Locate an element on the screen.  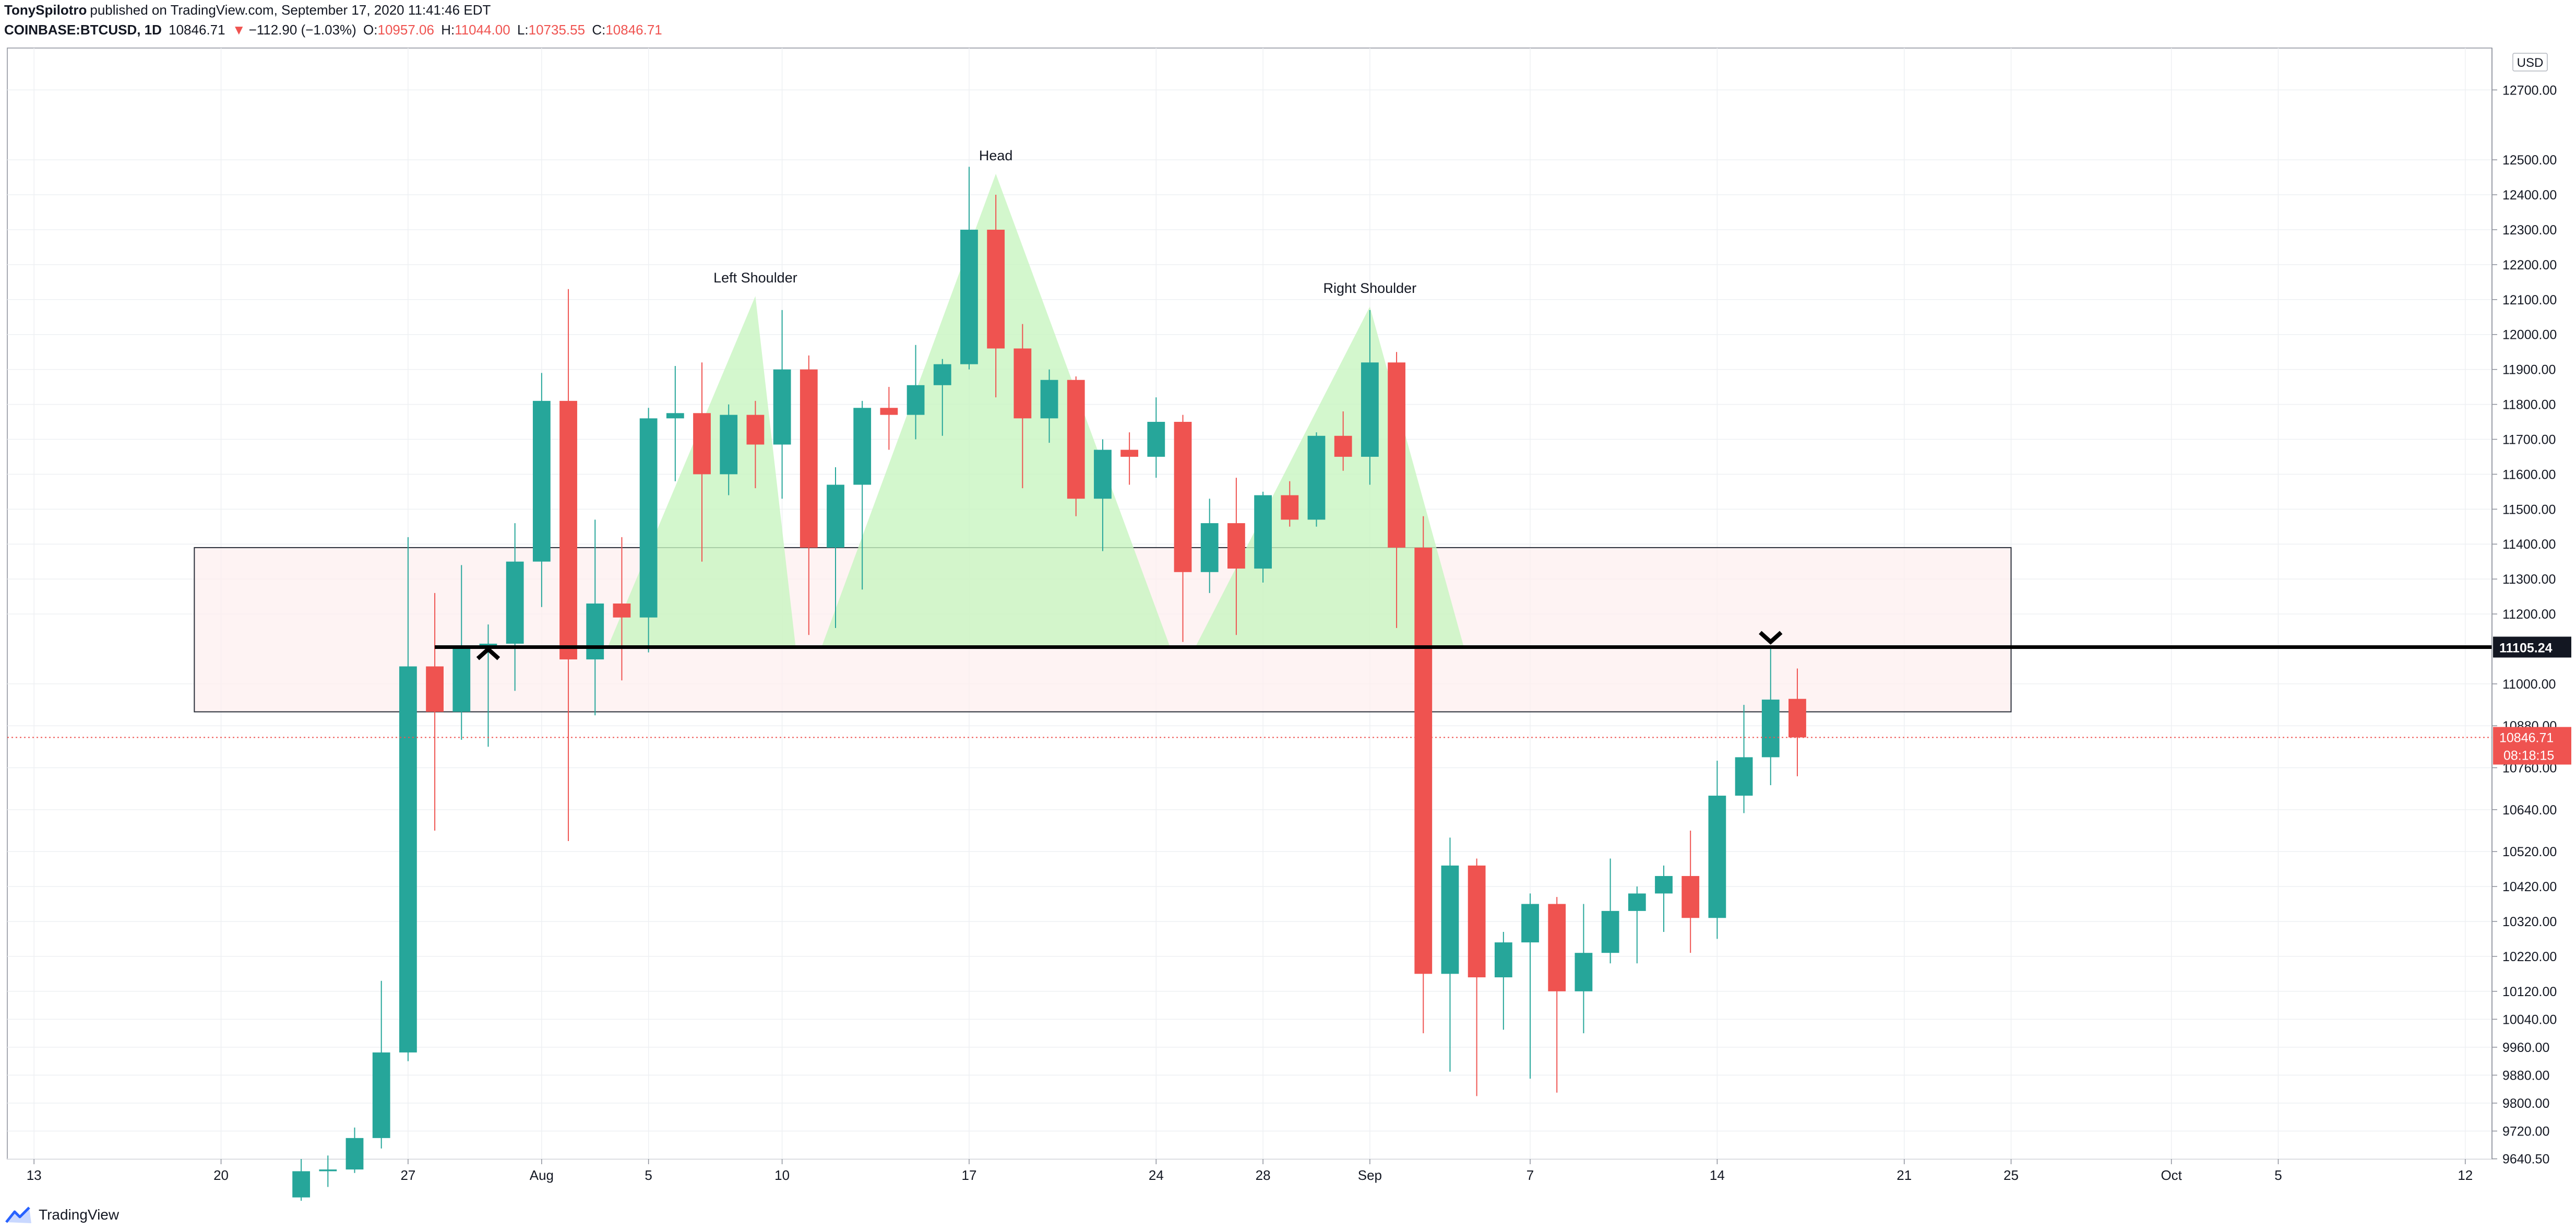
open-label: O: is located at coordinates (371, 30).